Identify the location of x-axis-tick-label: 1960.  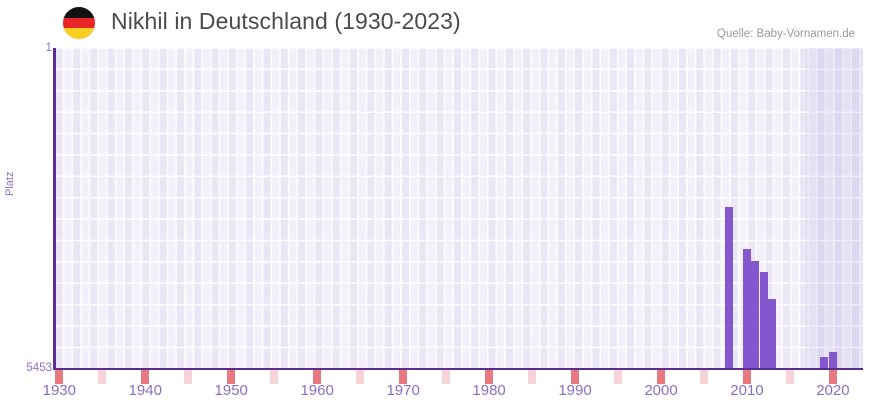
(317, 390).